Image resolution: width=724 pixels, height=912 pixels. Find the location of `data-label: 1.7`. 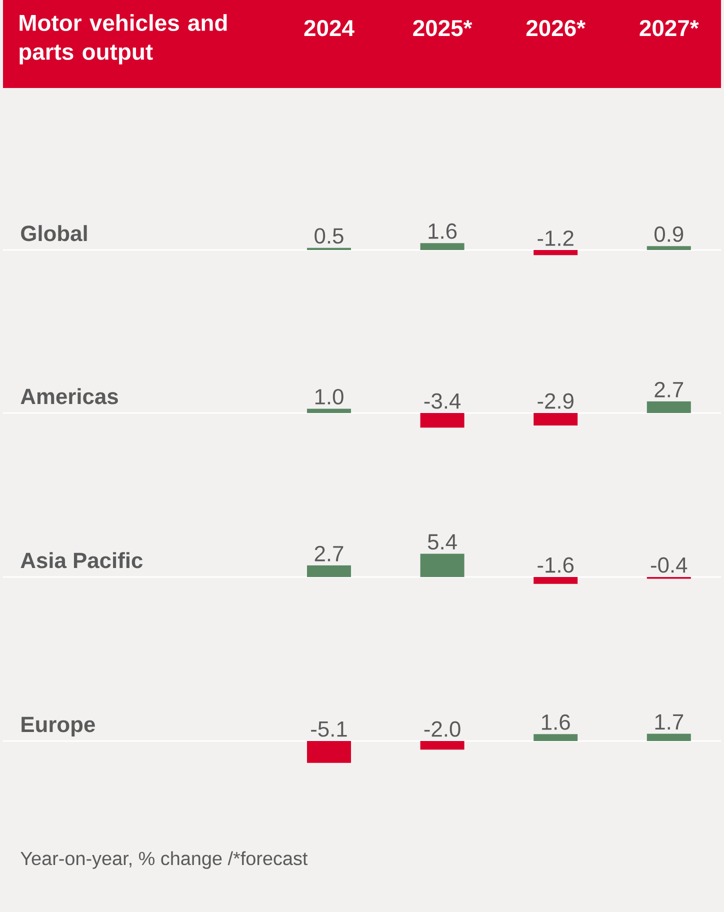

data-label: 1.7 is located at coordinates (669, 722).